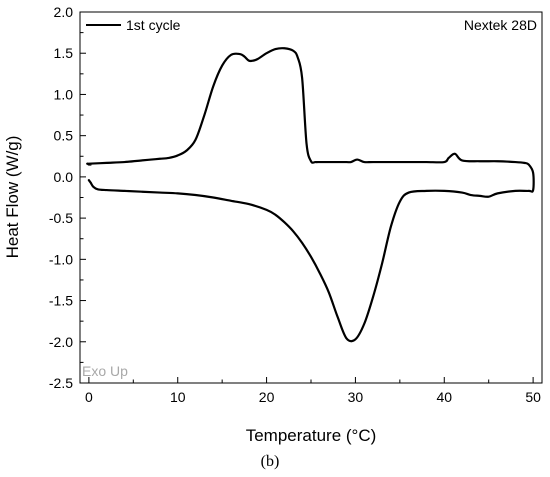 The width and height of the screenshot is (550, 477). What do you see at coordinates (64, 94) in the screenshot?
I see `y-tick-label: 1.0` at bounding box center [64, 94].